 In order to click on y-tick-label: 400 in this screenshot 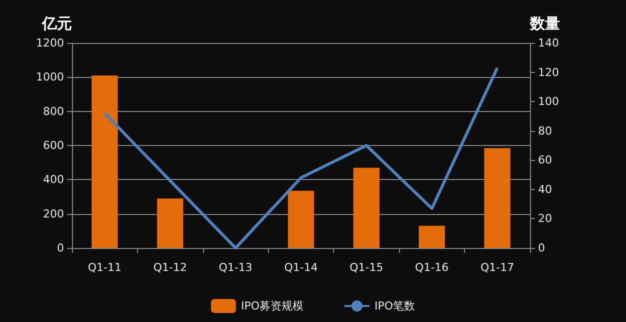, I will do `click(53, 179)`.